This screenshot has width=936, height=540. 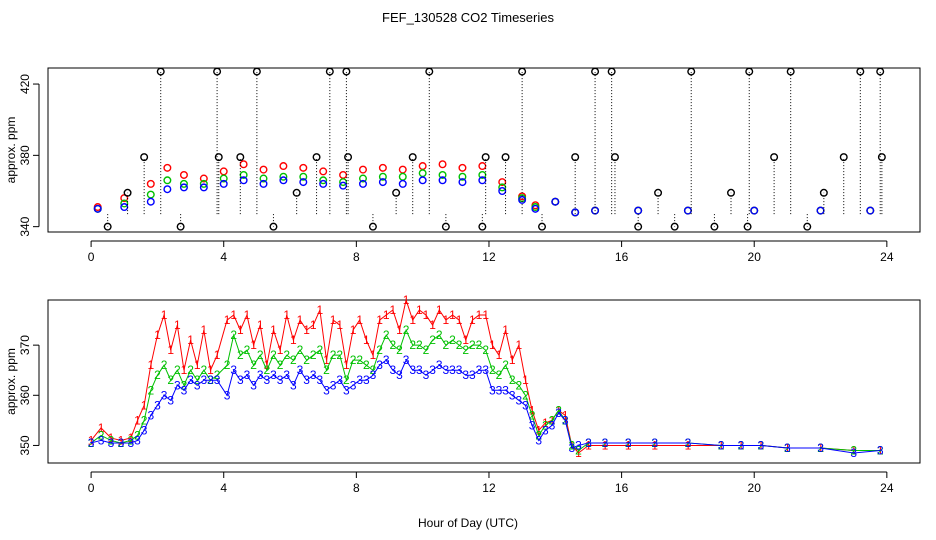 I want to click on x-tick-label: 4, so click(x=223, y=488).